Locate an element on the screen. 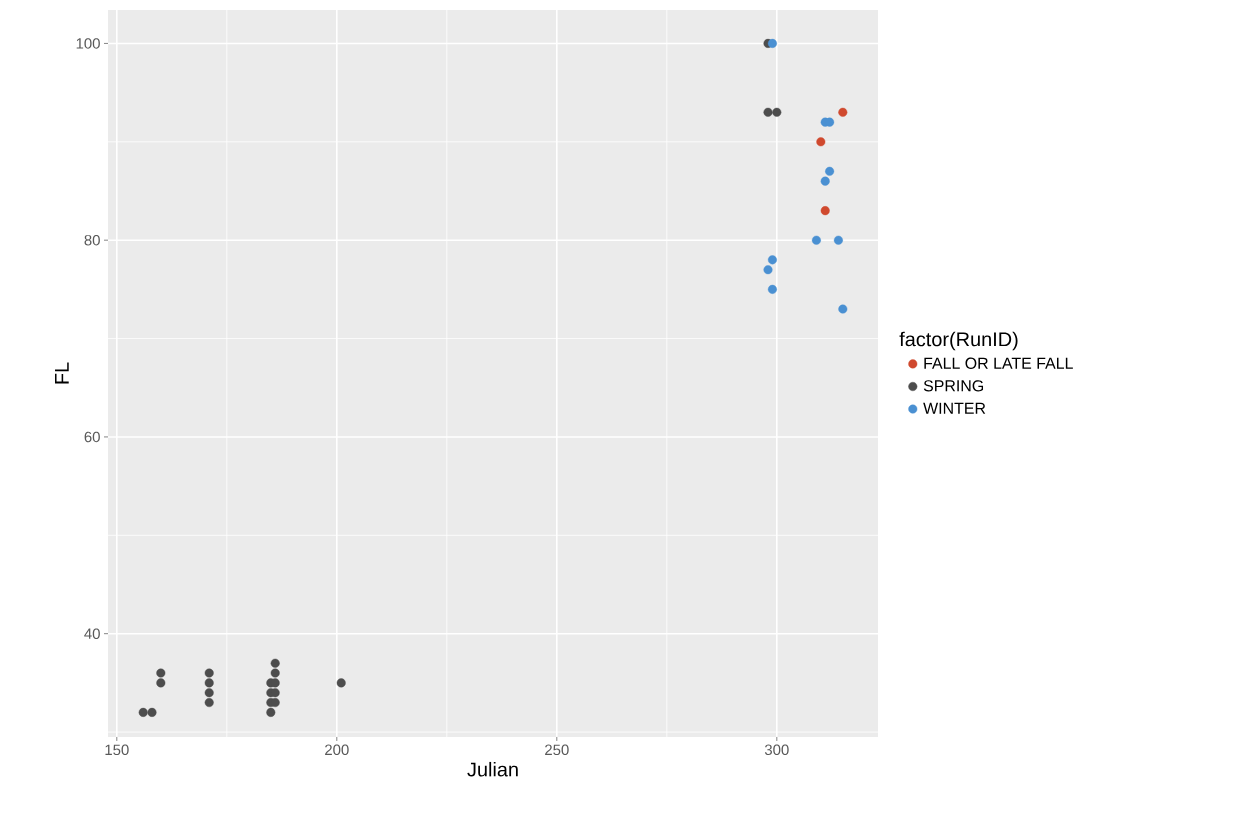  y-tick-label: 40 is located at coordinates (92, 633).